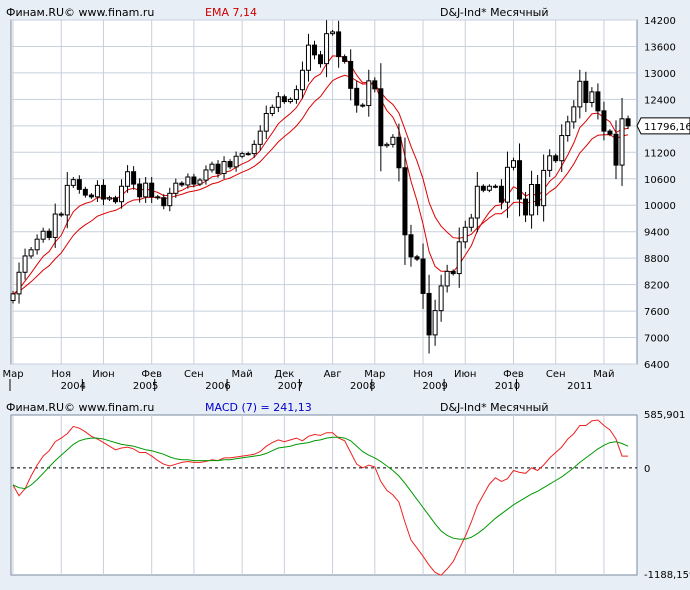 The width and height of the screenshot is (690, 590). I want to click on price-tick-label: 10000, so click(660, 206).